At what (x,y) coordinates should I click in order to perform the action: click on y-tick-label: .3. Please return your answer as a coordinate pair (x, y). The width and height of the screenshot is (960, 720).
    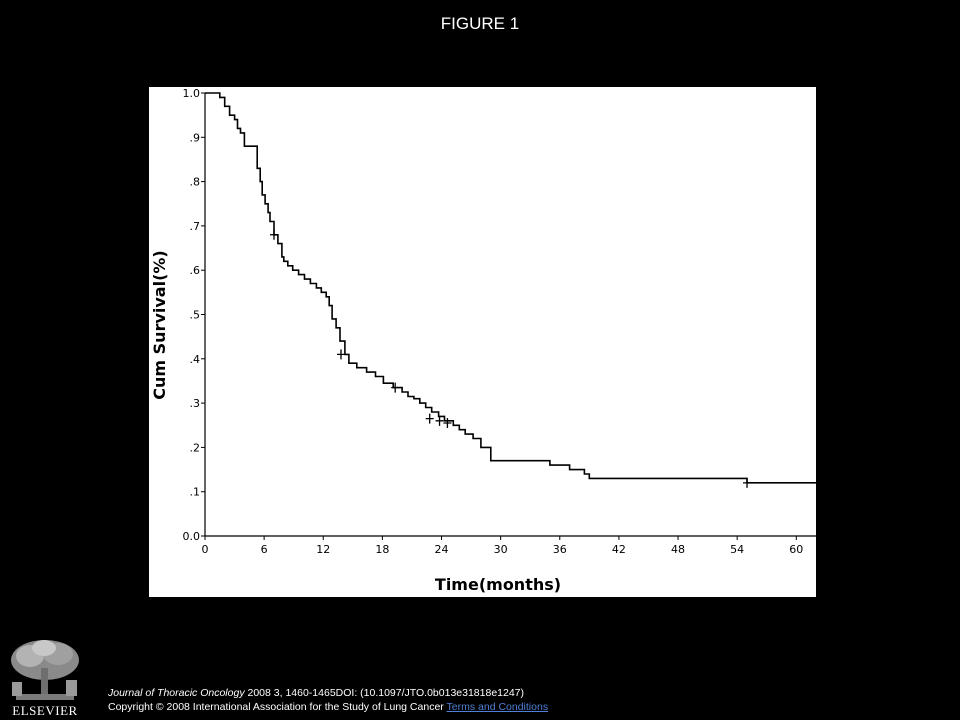
    Looking at the image, I should click on (195, 403).